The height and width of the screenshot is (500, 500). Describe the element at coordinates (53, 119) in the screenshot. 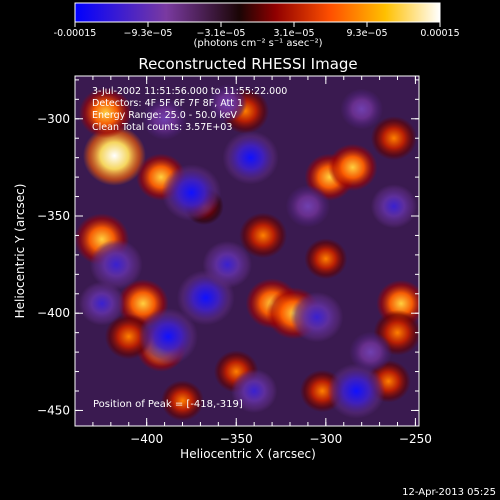

I see `y-tick-label: −300` at that location.